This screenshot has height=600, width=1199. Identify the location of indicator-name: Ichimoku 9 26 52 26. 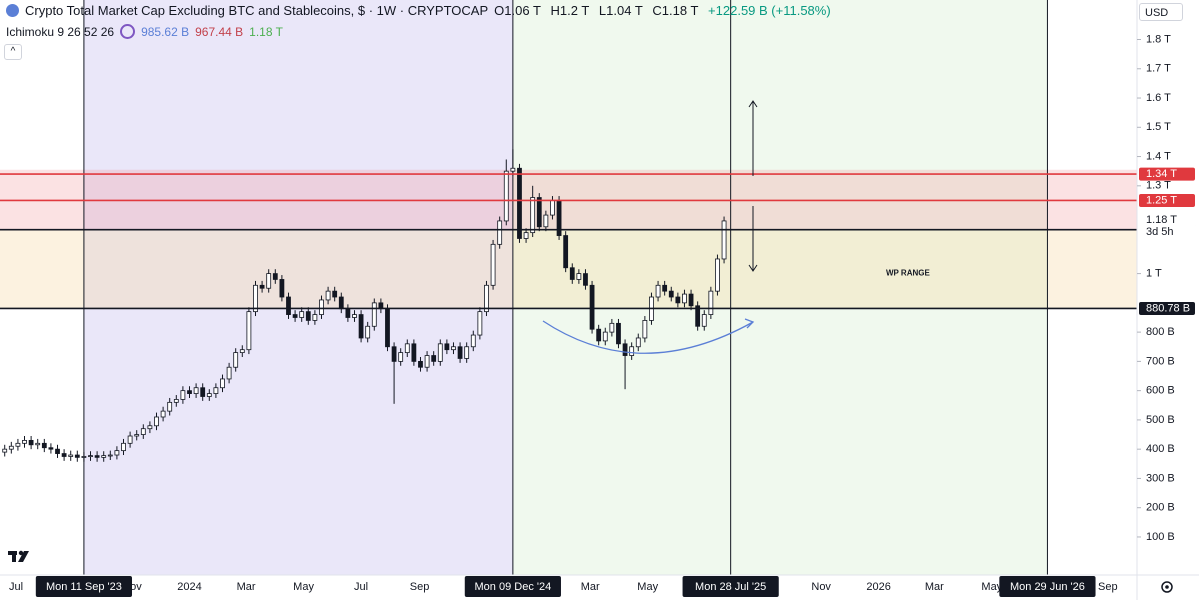
(60, 31).